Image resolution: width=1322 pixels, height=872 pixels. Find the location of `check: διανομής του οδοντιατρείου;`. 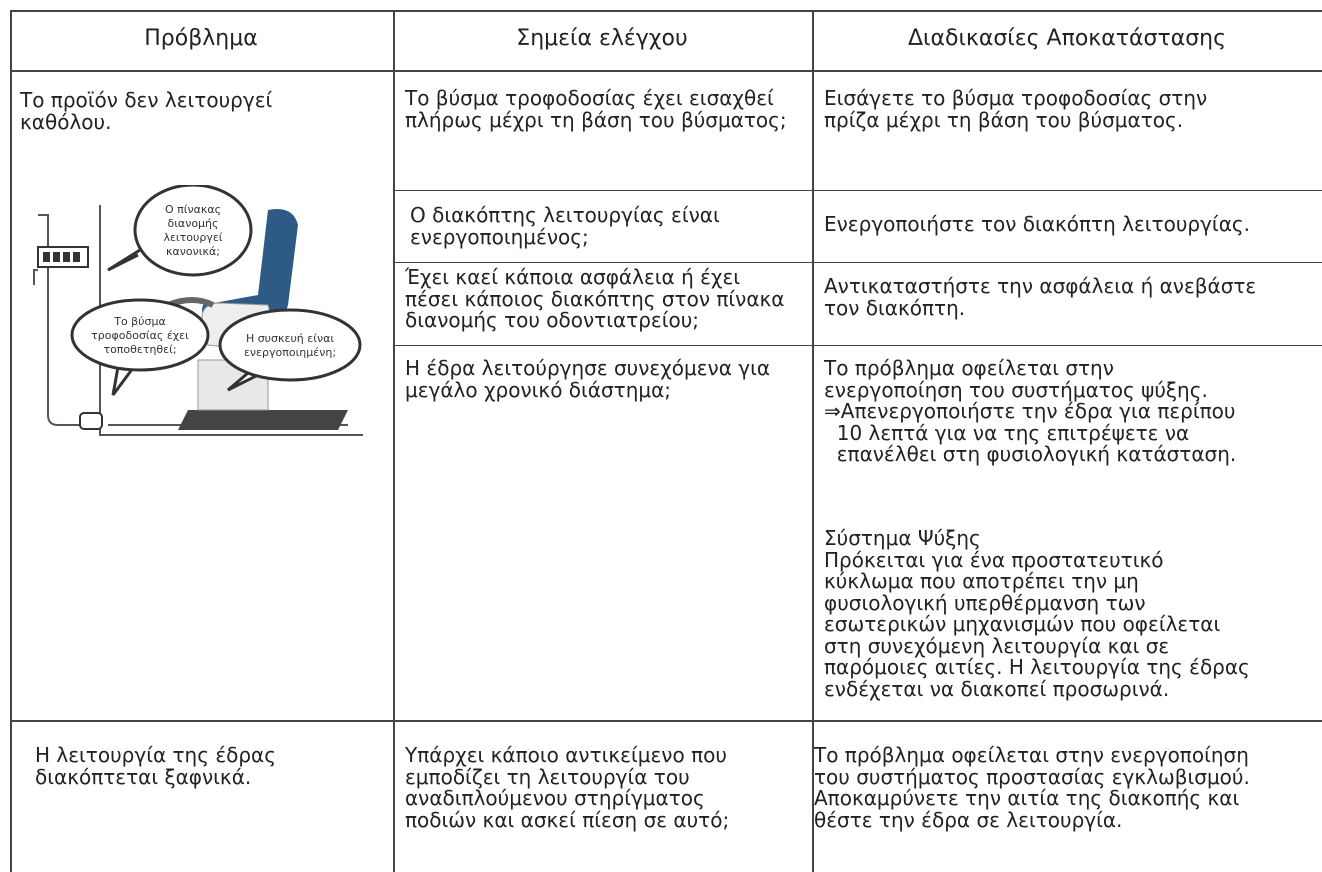

check: διανομής του οδοντιατρείου; is located at coordinates (552, 320).